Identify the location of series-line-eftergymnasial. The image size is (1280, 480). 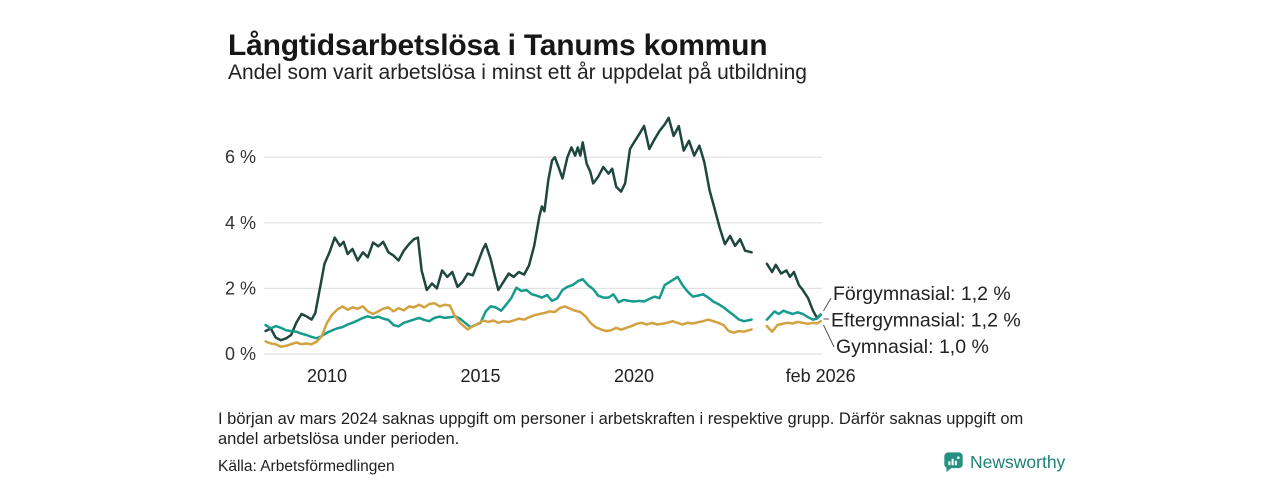
(543, 307).